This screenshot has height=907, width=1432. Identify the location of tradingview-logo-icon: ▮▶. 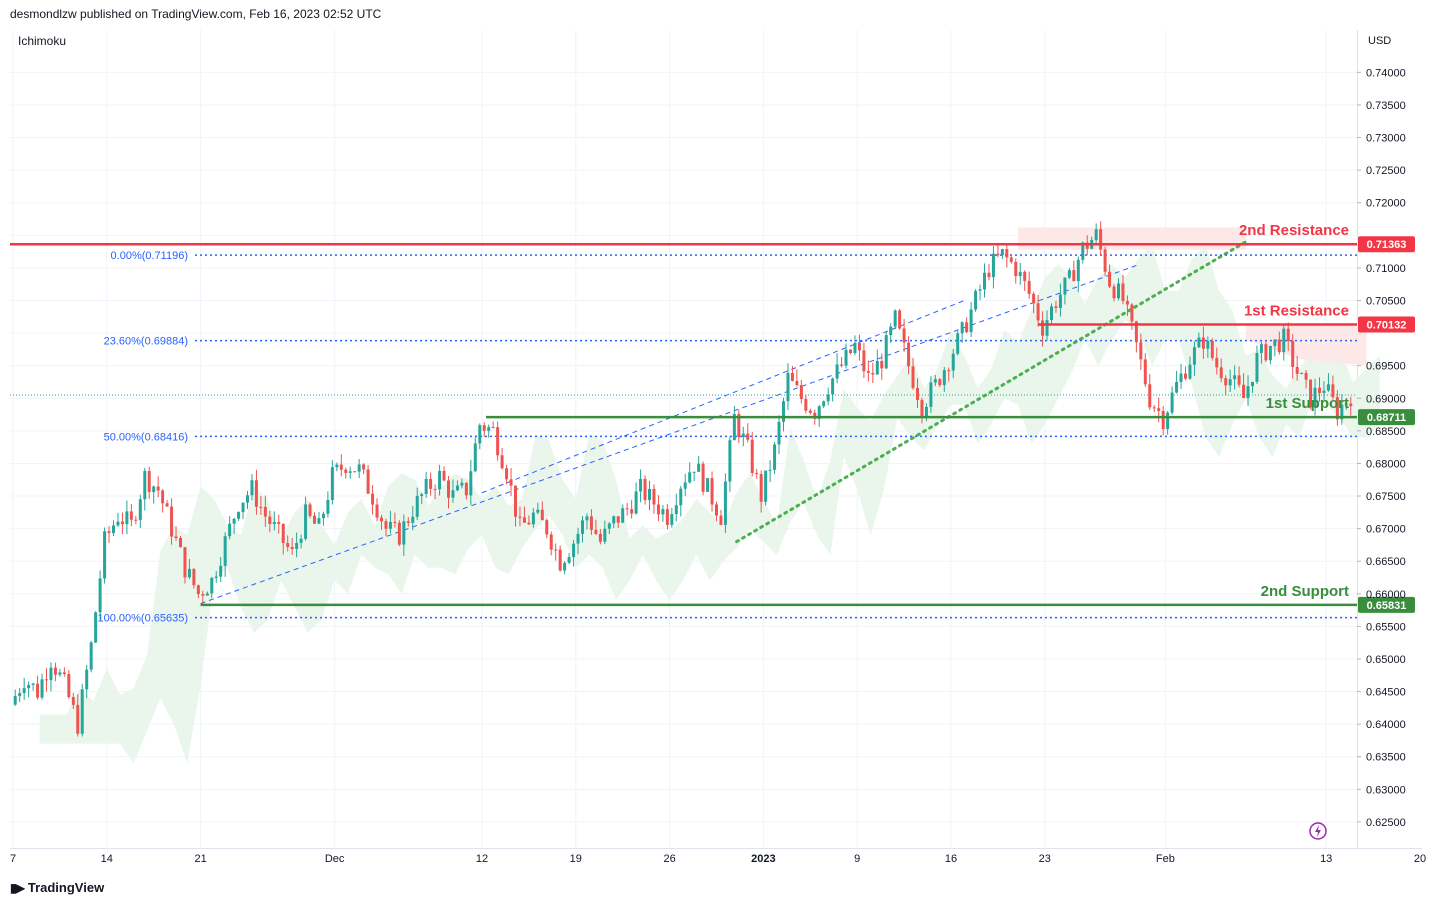
(17, 887).